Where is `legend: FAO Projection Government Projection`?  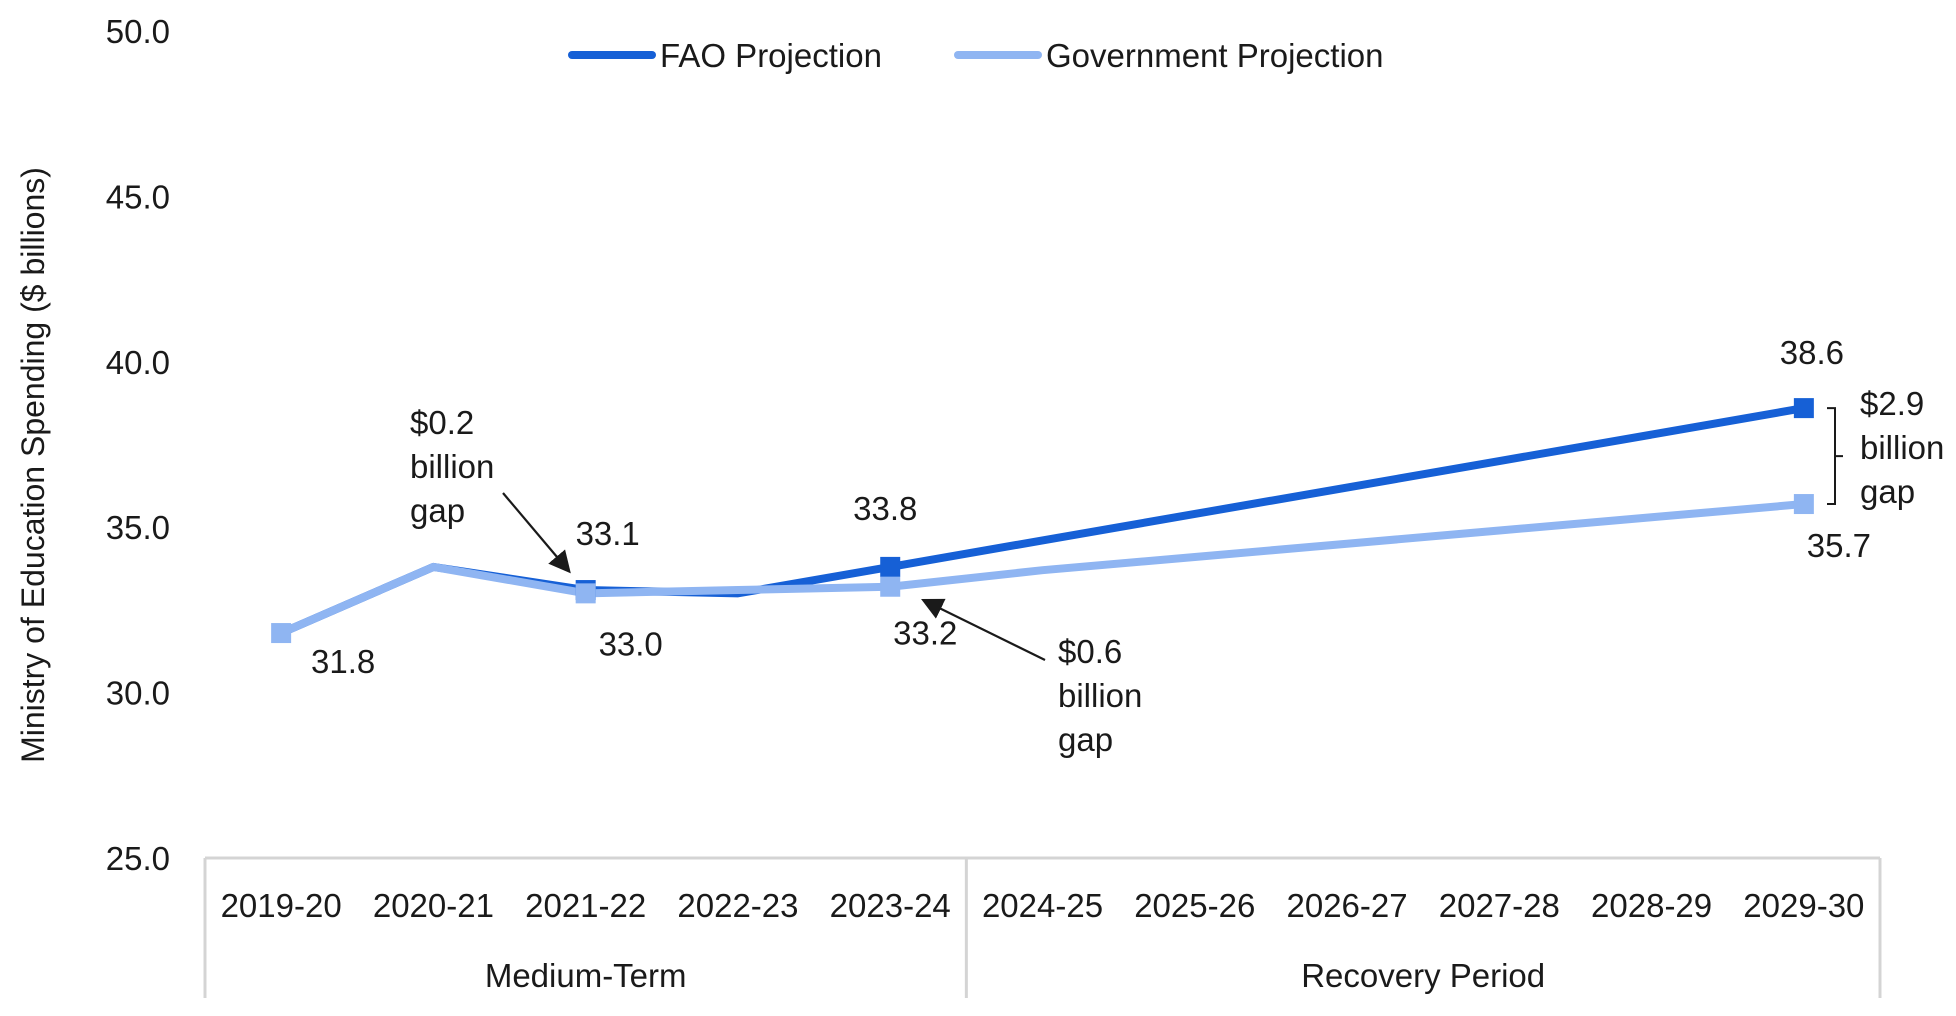 legend: FAO Projection Government Projection is located at coordinates (976, 55).